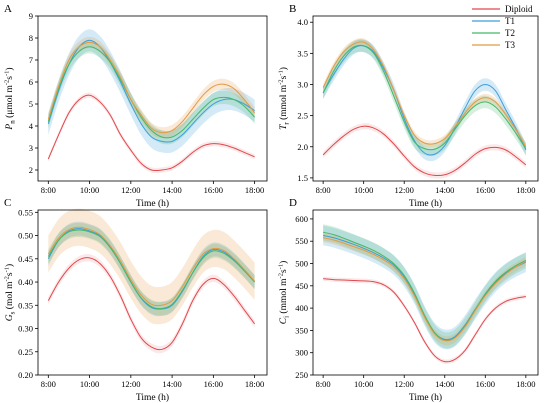  Describe the element at coordinates (7, 203) in the screenshot. I see `panel-letter: C` at that location.